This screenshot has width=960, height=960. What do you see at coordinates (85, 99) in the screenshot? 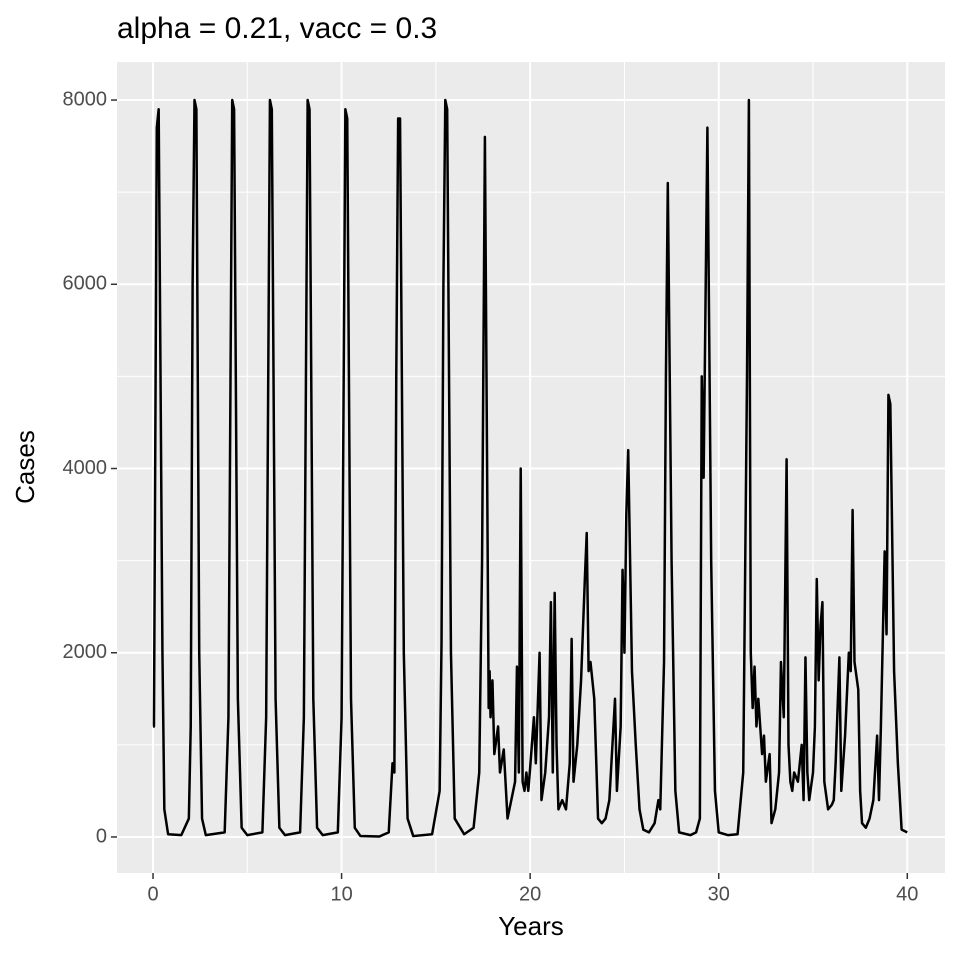
I see `y-tick-label: 8000` at bounding box center [85, 99].